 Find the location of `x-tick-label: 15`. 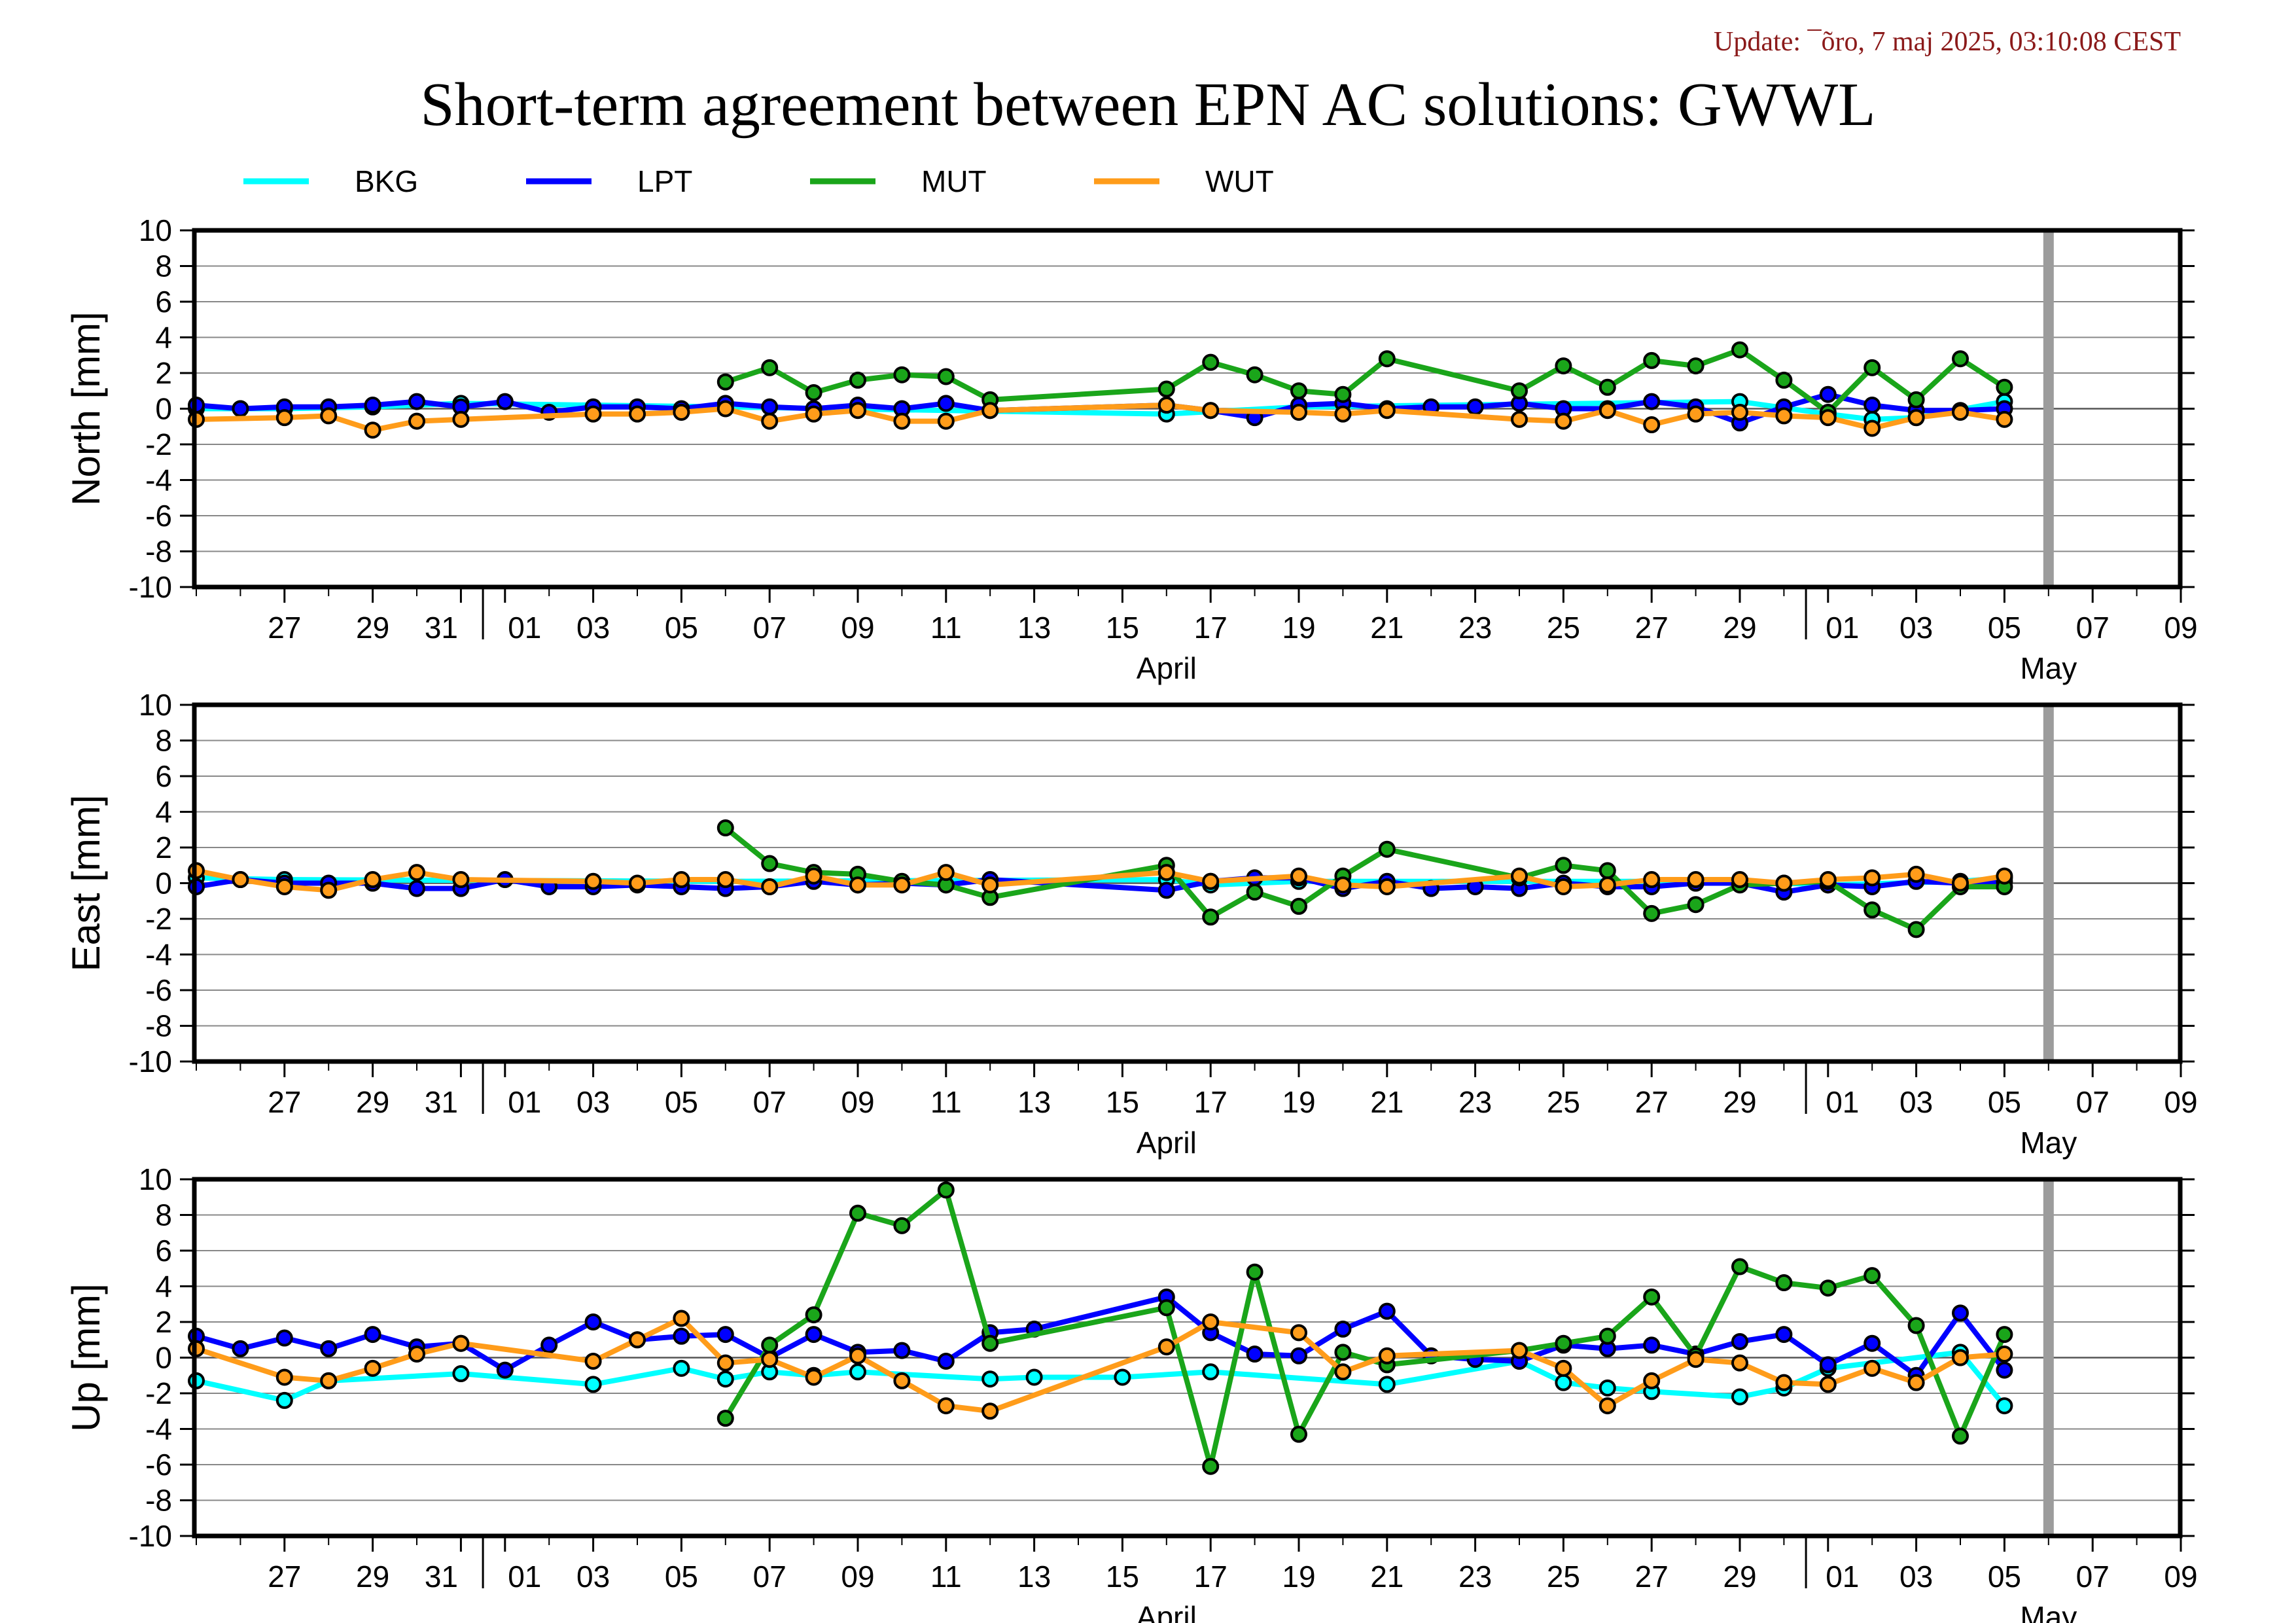

x-tick-label: 15 is located at coordinates (1122, 1577).